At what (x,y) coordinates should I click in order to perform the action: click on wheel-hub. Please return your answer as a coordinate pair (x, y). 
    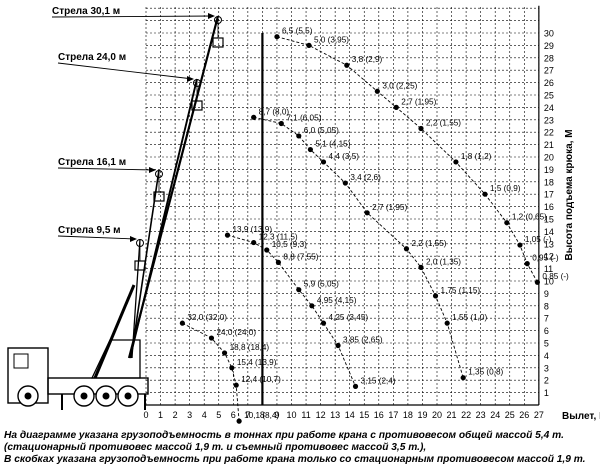
    Looking at the image, I should click on (28, 396).